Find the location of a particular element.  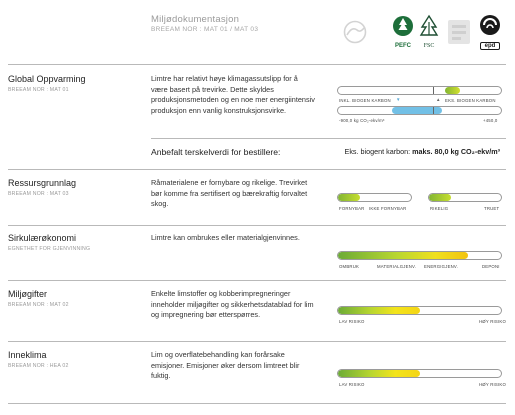

indoor-risk-bar is located at coordinates (419, 373).